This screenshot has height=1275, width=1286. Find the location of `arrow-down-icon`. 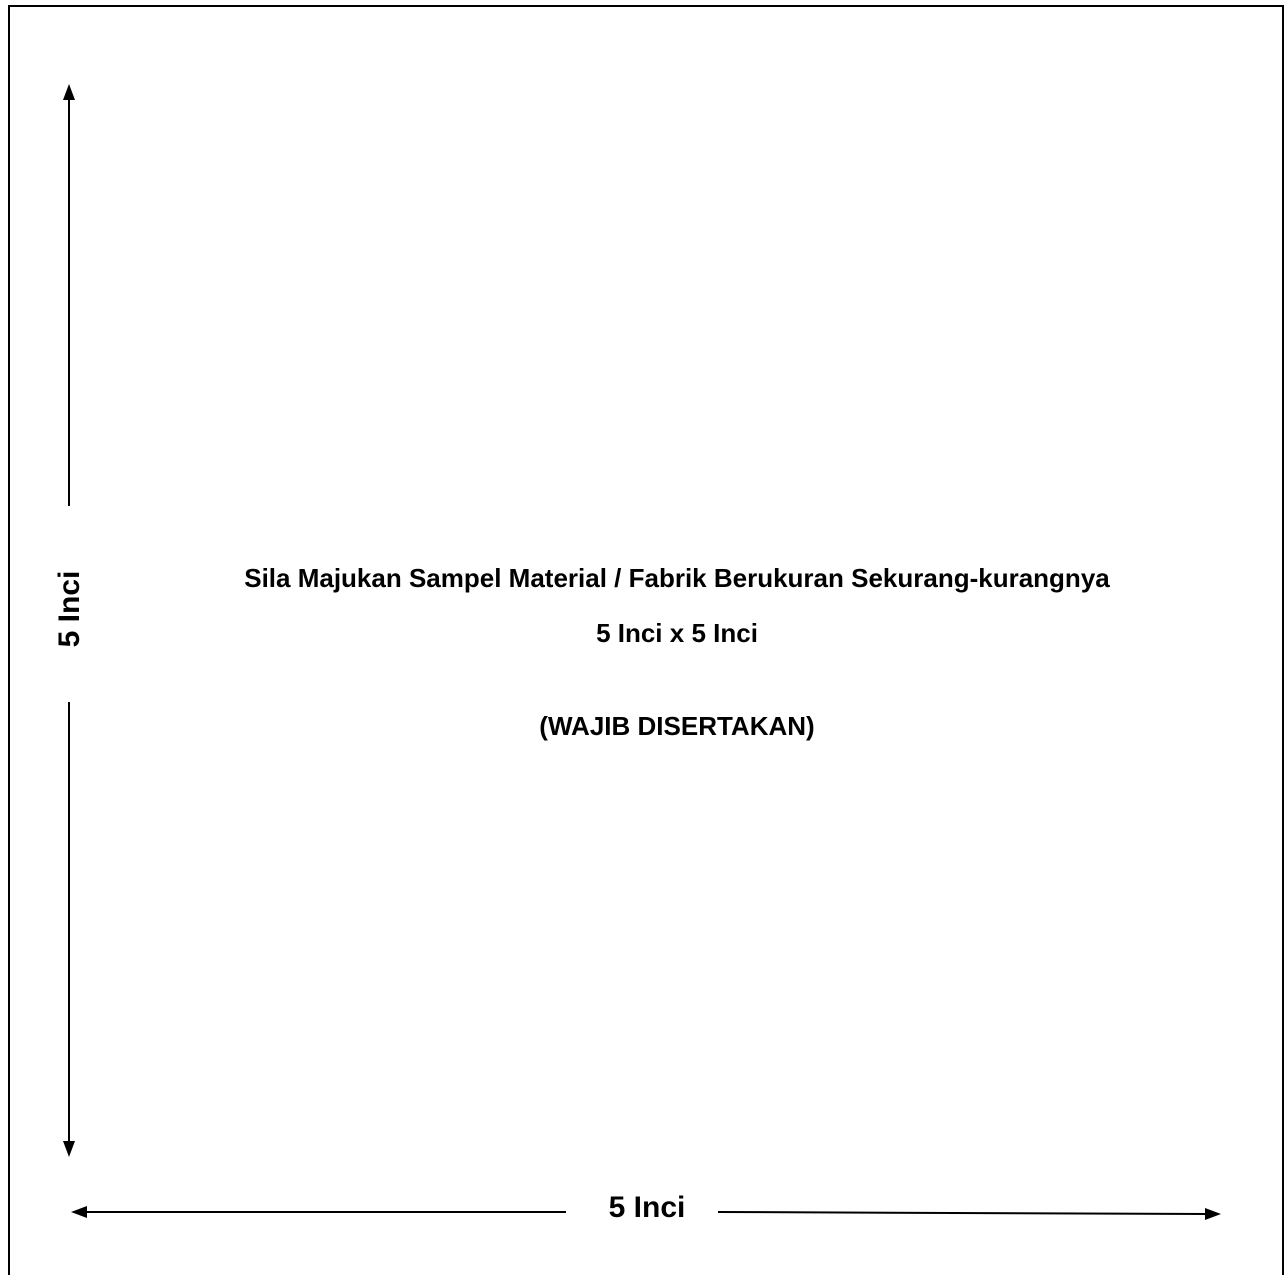

arrow-down-icon is located at coordinates (69, 1149).